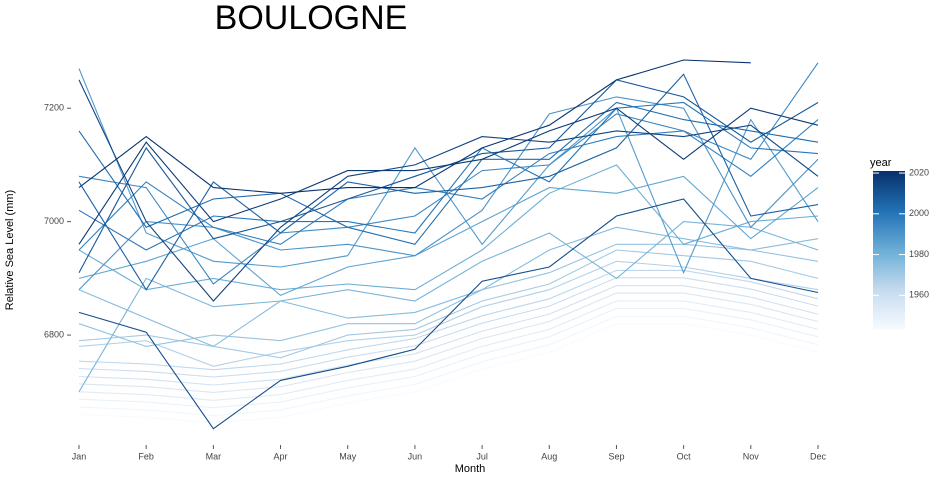 This screenshot has width=940, height=485. I want to click on chart-title: BOULOGNE, so click(311, 18).